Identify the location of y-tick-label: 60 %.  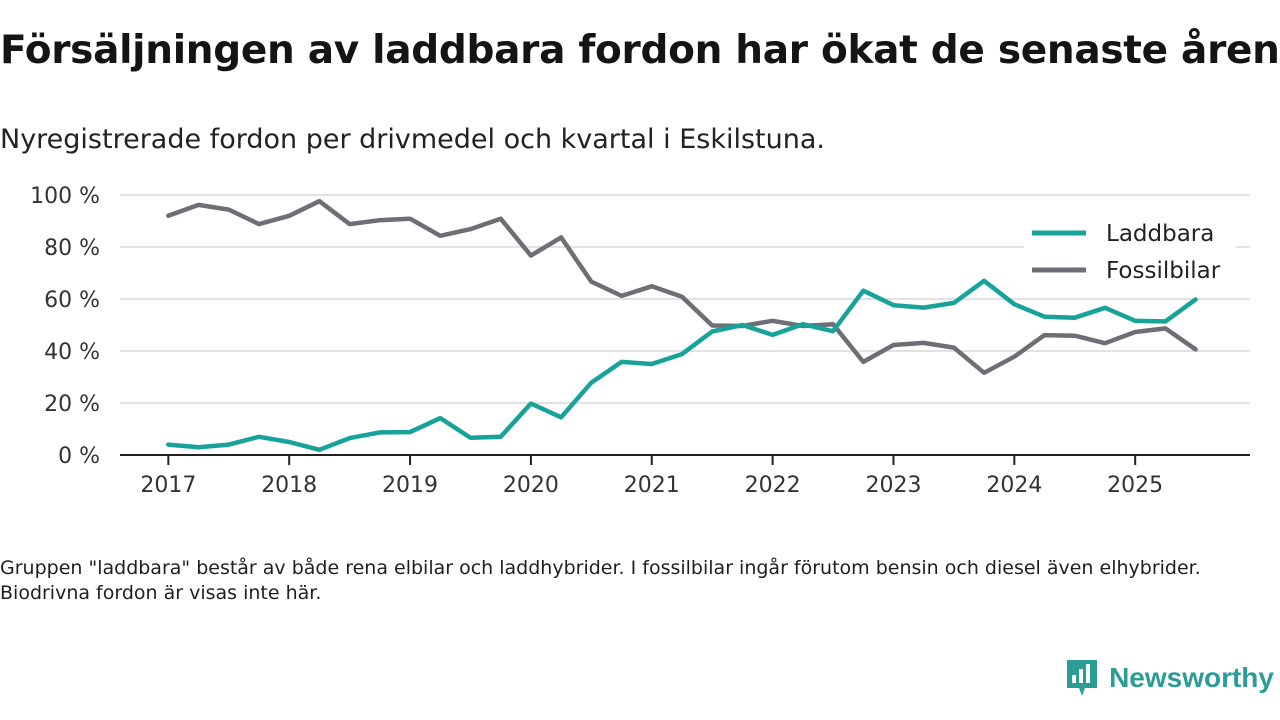
(72, 300).